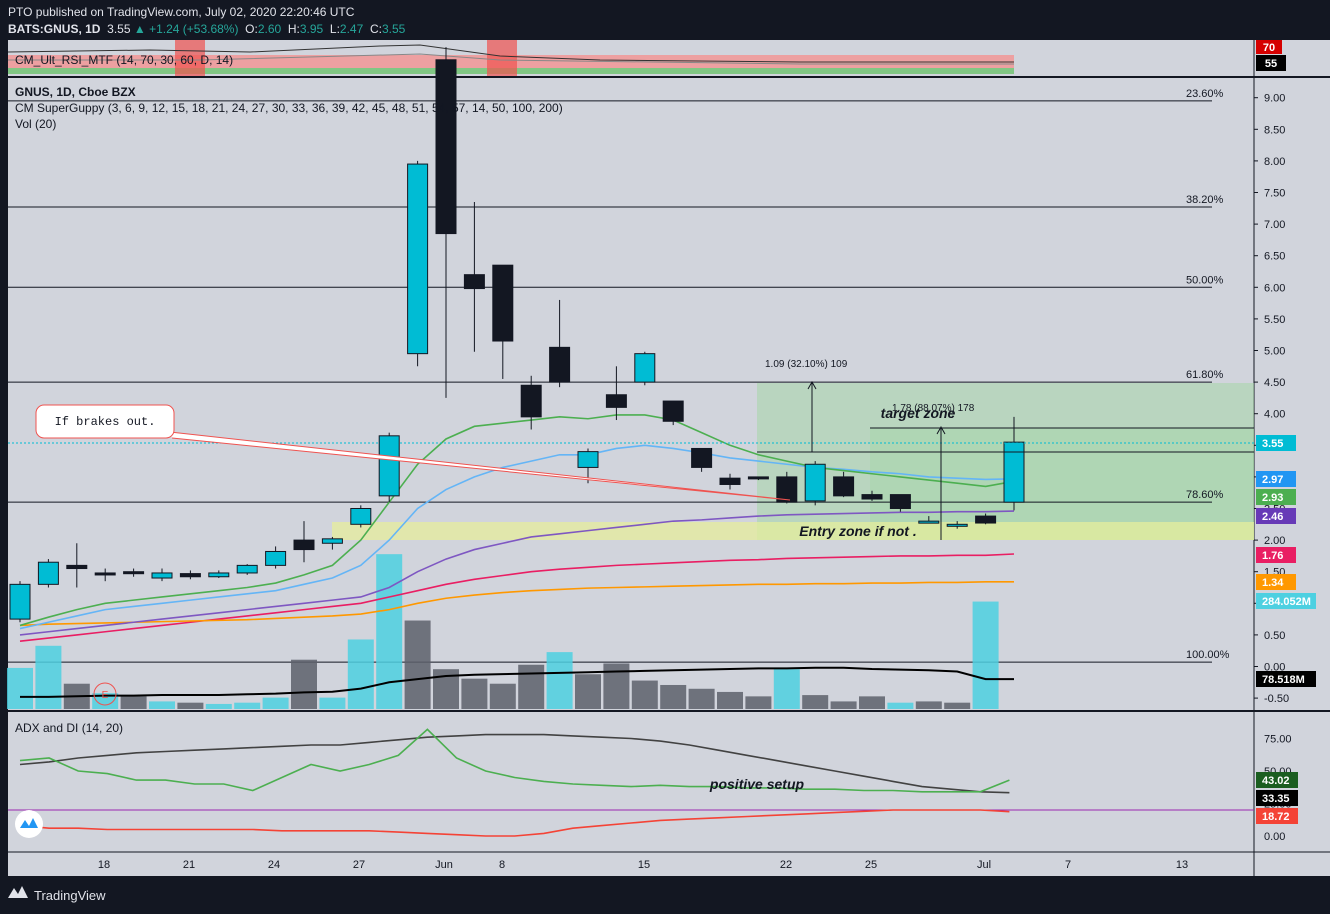 The image size is (1330, 914). Describe the element at coordinates (1205, 495) in the screenshot. I see `fib-label: 78.60%` at that location.